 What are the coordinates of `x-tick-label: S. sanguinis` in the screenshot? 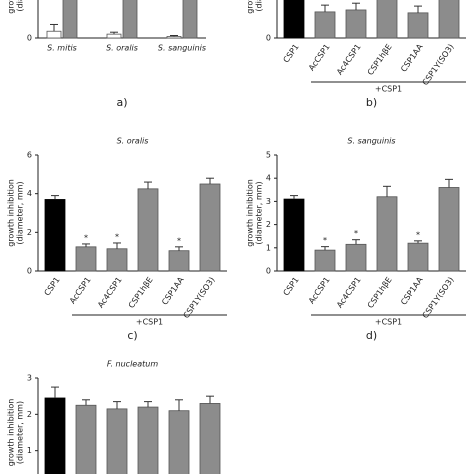 It's located at (182, 48).